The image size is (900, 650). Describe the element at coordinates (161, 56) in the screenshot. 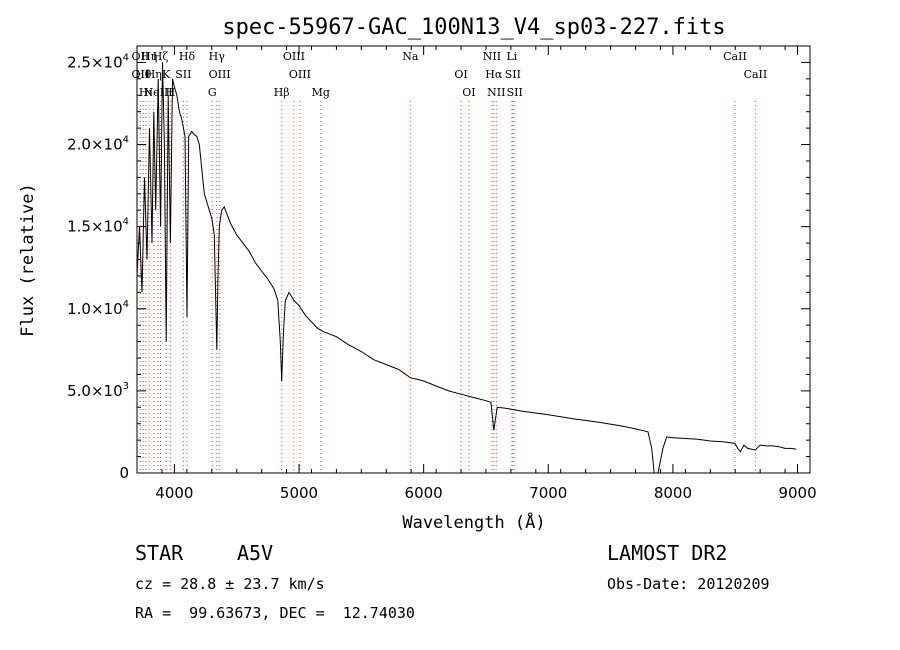

I see `line-label: Hζ` at that location.